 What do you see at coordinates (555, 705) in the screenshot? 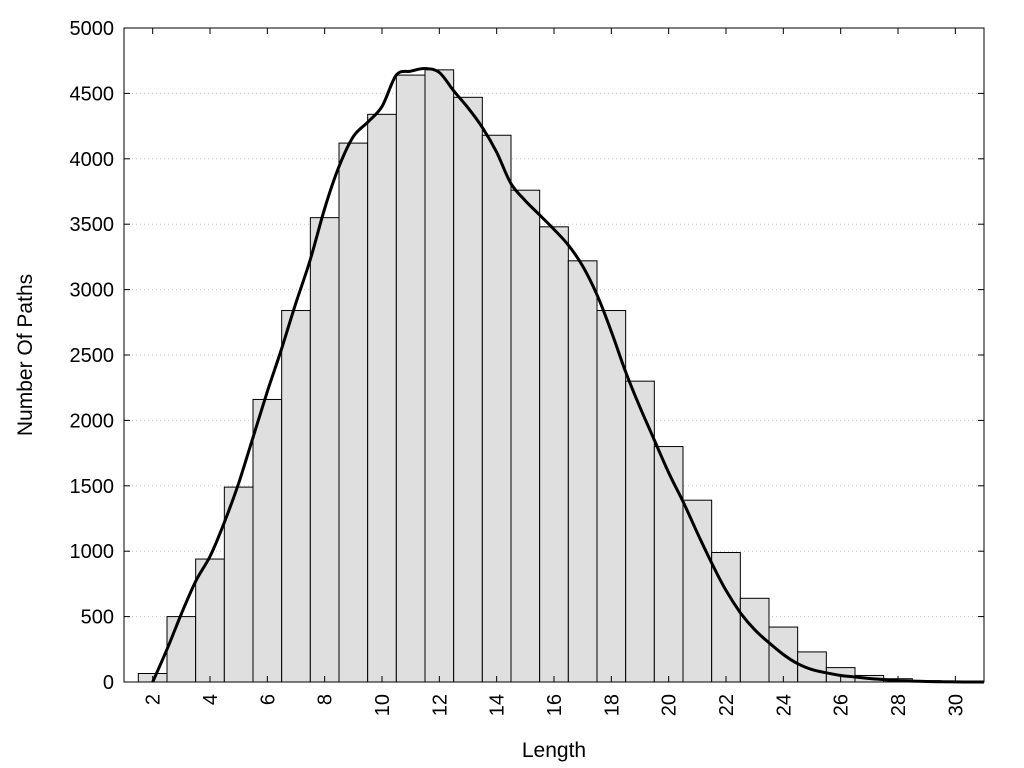
I see `x-tick-label: 16` at bounding box center [555, 705].